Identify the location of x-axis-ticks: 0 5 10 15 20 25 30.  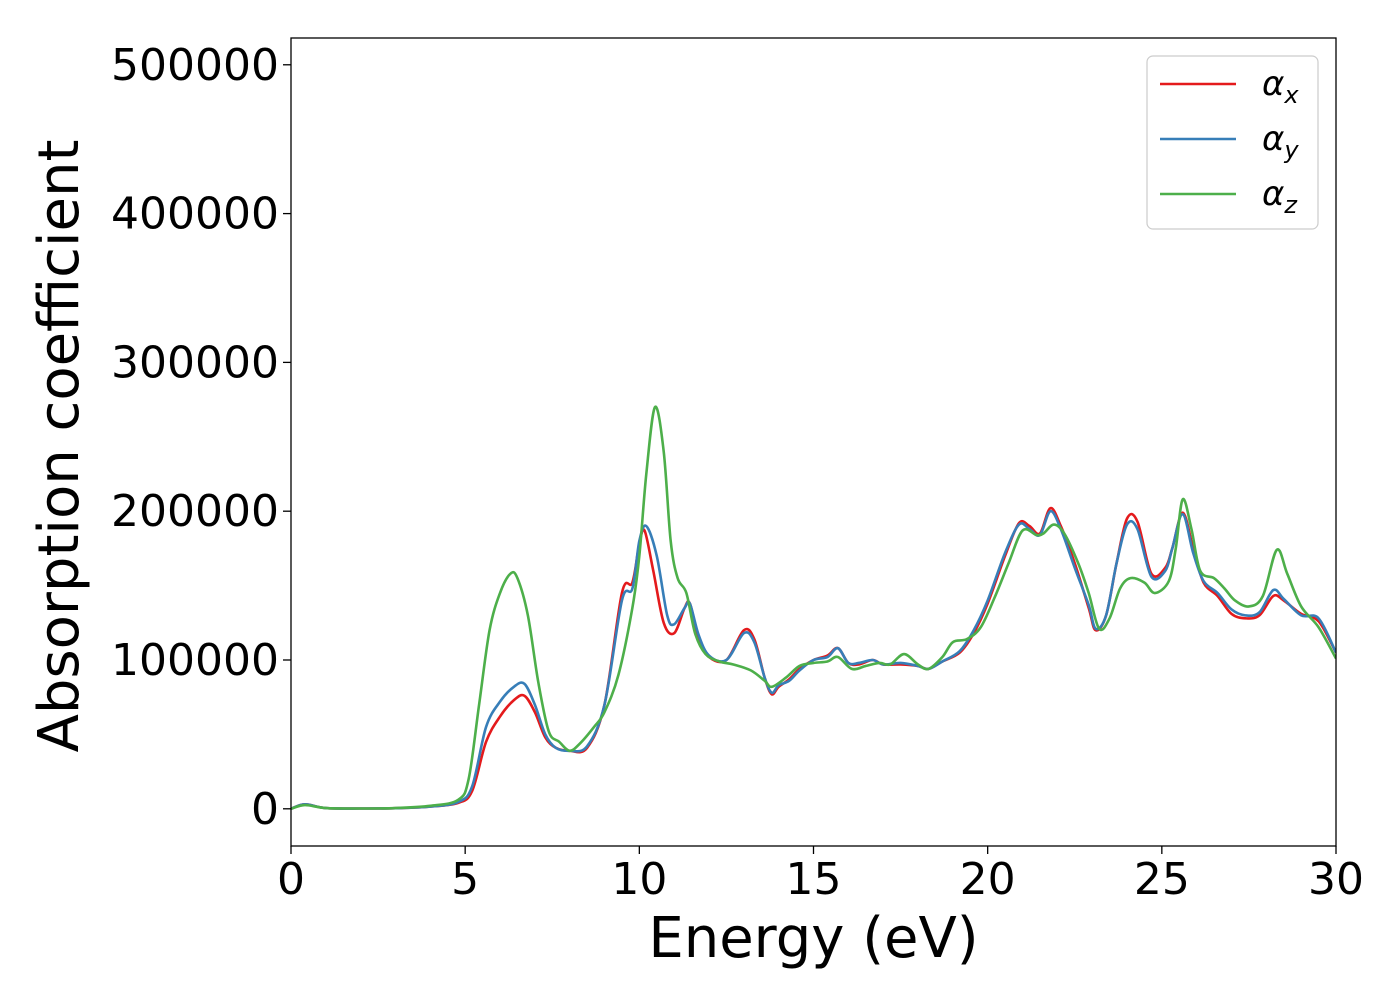
(820, 875).